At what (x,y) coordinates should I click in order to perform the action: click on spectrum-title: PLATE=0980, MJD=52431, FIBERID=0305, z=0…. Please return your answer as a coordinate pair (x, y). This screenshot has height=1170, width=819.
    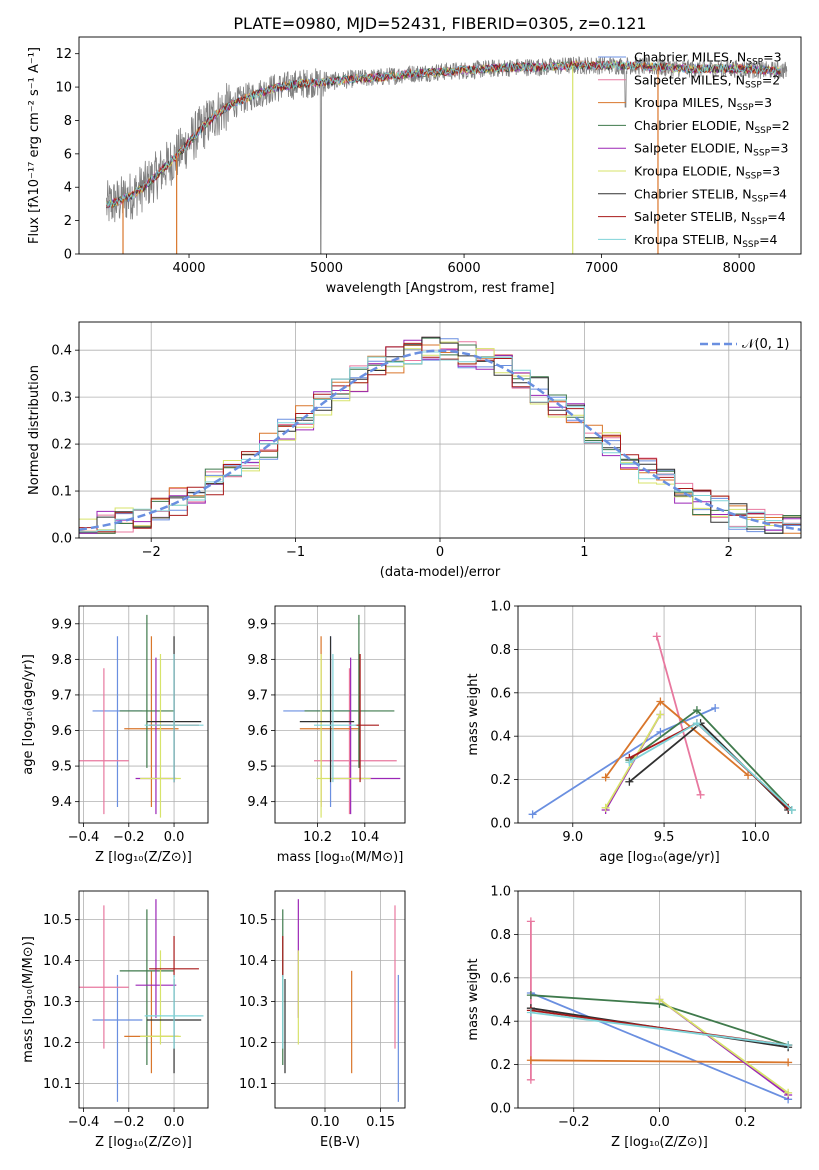
    Looking at the image, I should click on (439, 23).